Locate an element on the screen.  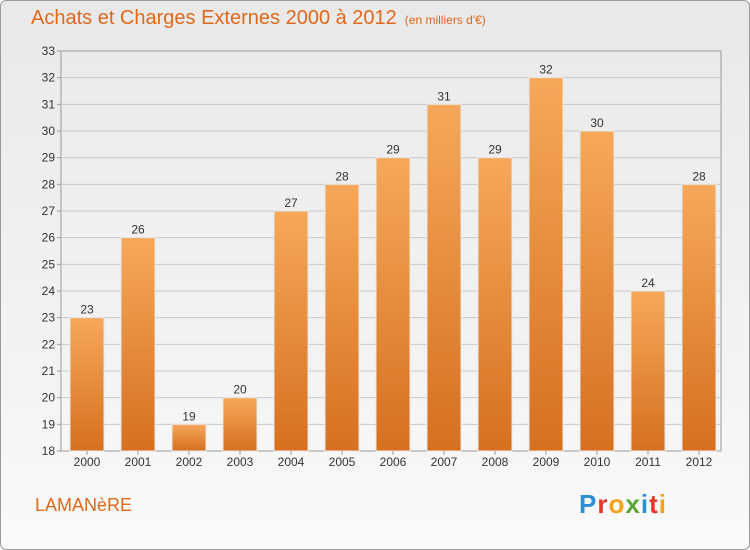
x-tick-label: 2004 is located at coordinates (291, 462).